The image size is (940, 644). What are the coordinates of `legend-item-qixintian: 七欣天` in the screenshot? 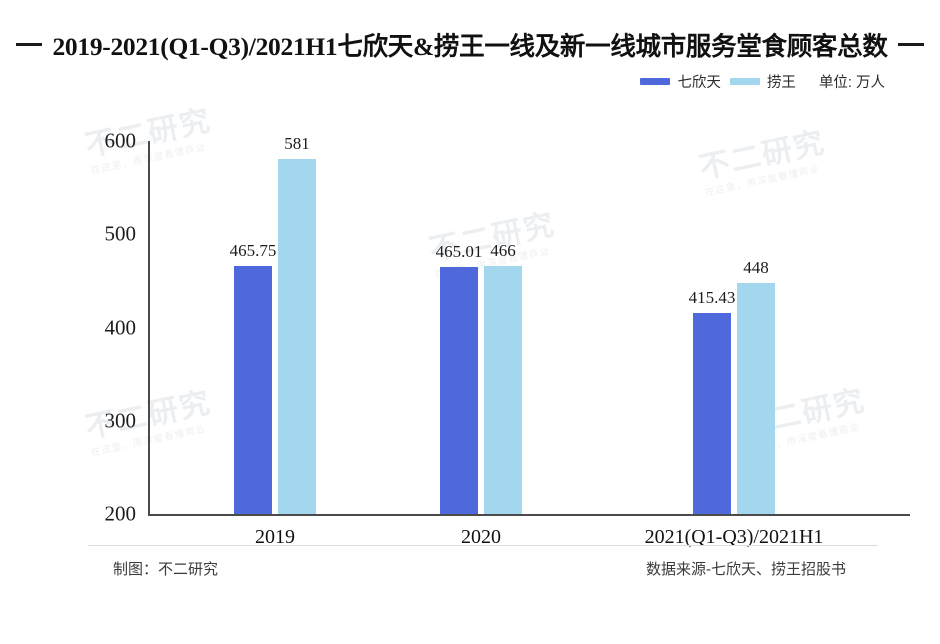 It's located at (680, 81).